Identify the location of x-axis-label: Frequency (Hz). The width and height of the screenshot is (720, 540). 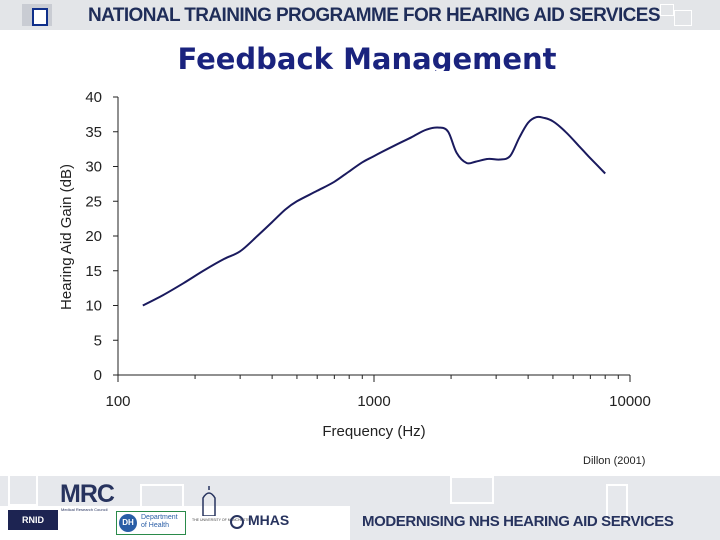
(373, 431).